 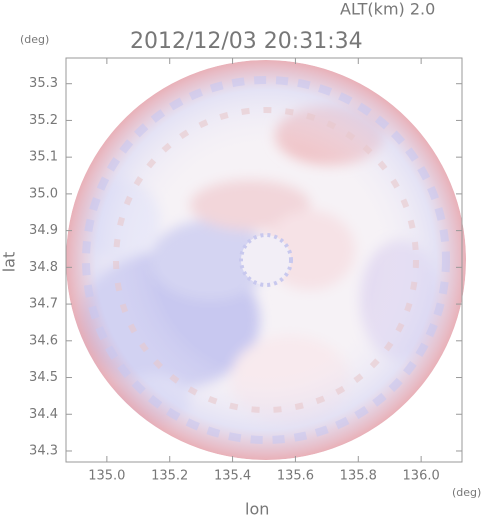 I want to click on x-tick-label: 136.0, so click(x=421, y=476).